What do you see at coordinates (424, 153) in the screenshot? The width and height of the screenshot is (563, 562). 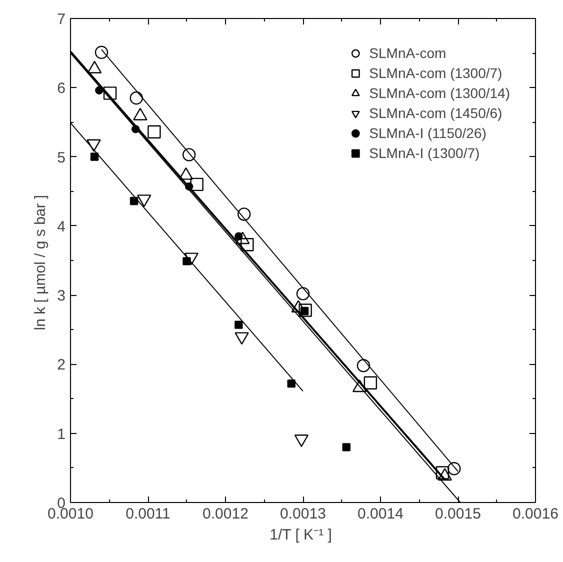 I see `legend-label: SLMnA-I (1300/7)` at bounding box center [424, 153].